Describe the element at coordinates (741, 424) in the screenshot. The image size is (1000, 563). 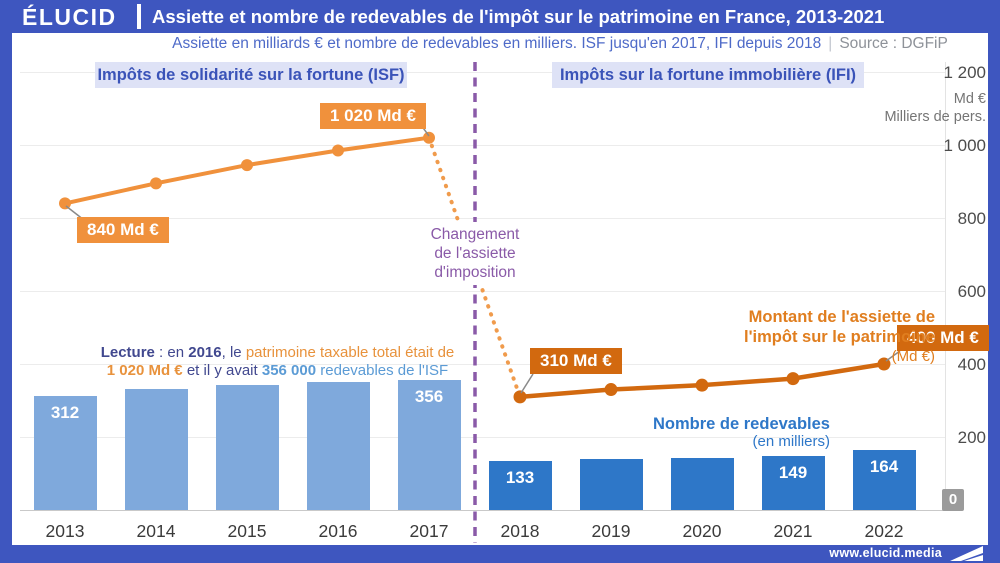
I see `text-line: Nombre de redevables` at that location.